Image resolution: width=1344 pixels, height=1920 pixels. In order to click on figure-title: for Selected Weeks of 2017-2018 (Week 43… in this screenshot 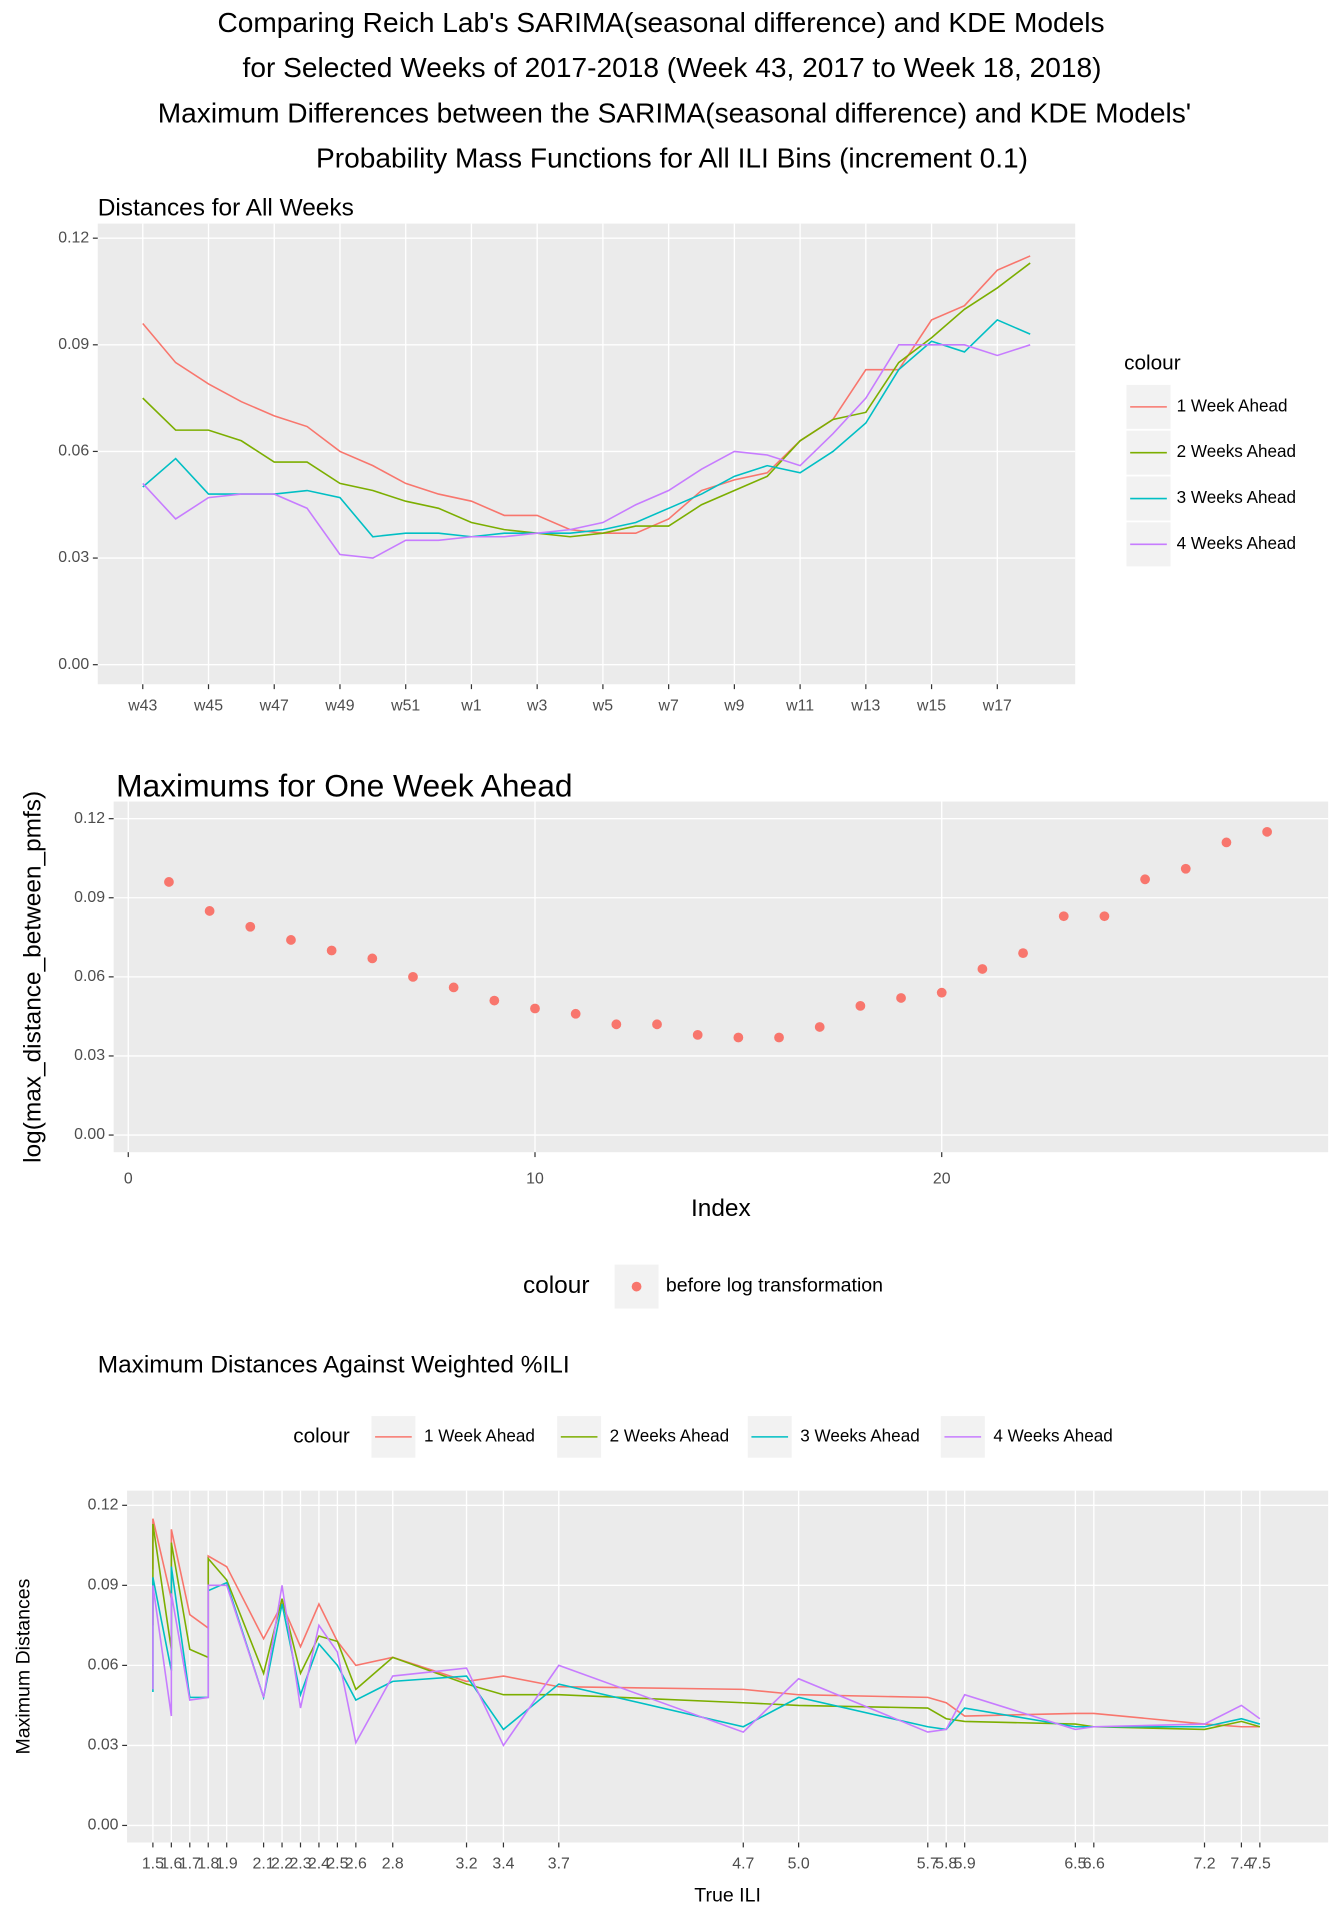, I will do `click(672, 67)`.